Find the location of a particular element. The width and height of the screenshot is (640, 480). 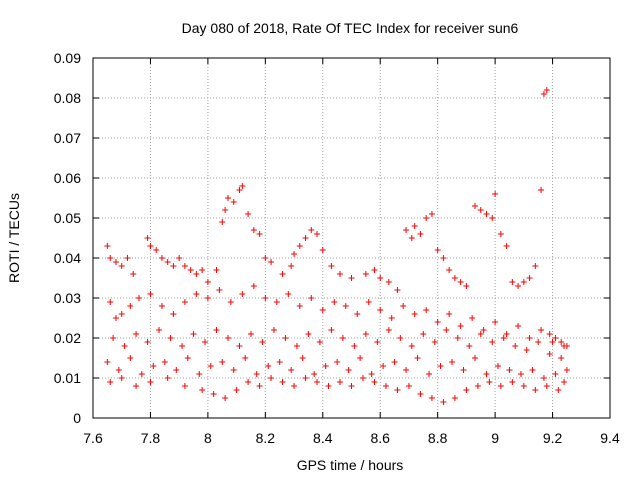

y-tick-label: 0.07 is located at coordinates (67, 138).